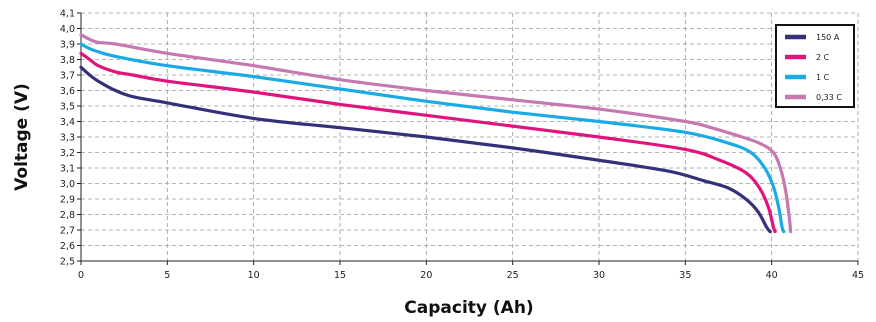 Image resolution: width=876 pixels, height=322 pixels. I want to click on x-tick-label: 10, so click(254, 275).